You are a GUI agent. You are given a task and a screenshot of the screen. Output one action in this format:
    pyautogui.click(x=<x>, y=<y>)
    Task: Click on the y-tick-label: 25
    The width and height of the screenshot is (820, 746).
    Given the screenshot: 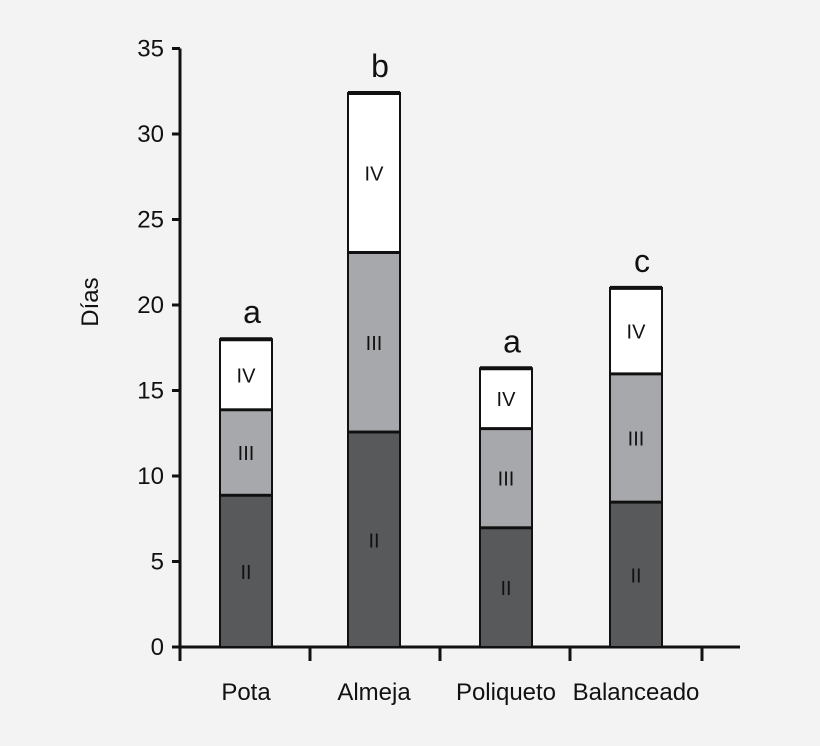 What is the action you would take?
    pyautogui.click(x=150, y=220)
    